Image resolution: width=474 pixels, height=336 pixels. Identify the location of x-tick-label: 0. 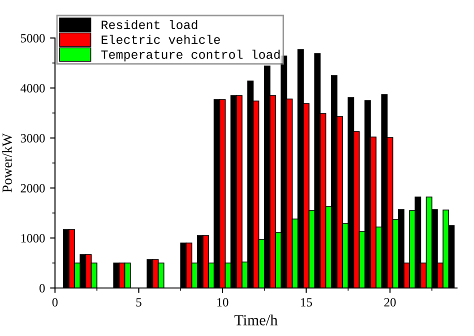
(55, 302).